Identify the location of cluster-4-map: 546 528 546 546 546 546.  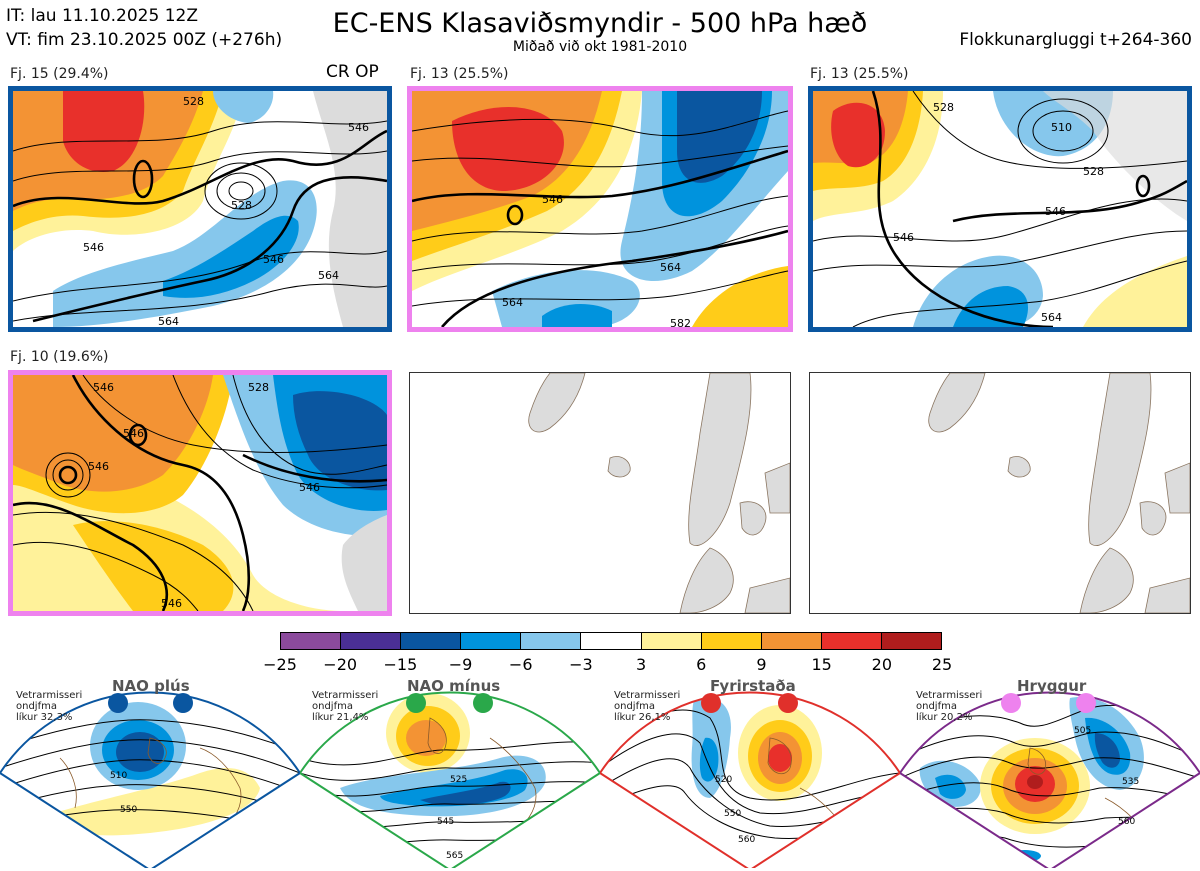
(200, 493).